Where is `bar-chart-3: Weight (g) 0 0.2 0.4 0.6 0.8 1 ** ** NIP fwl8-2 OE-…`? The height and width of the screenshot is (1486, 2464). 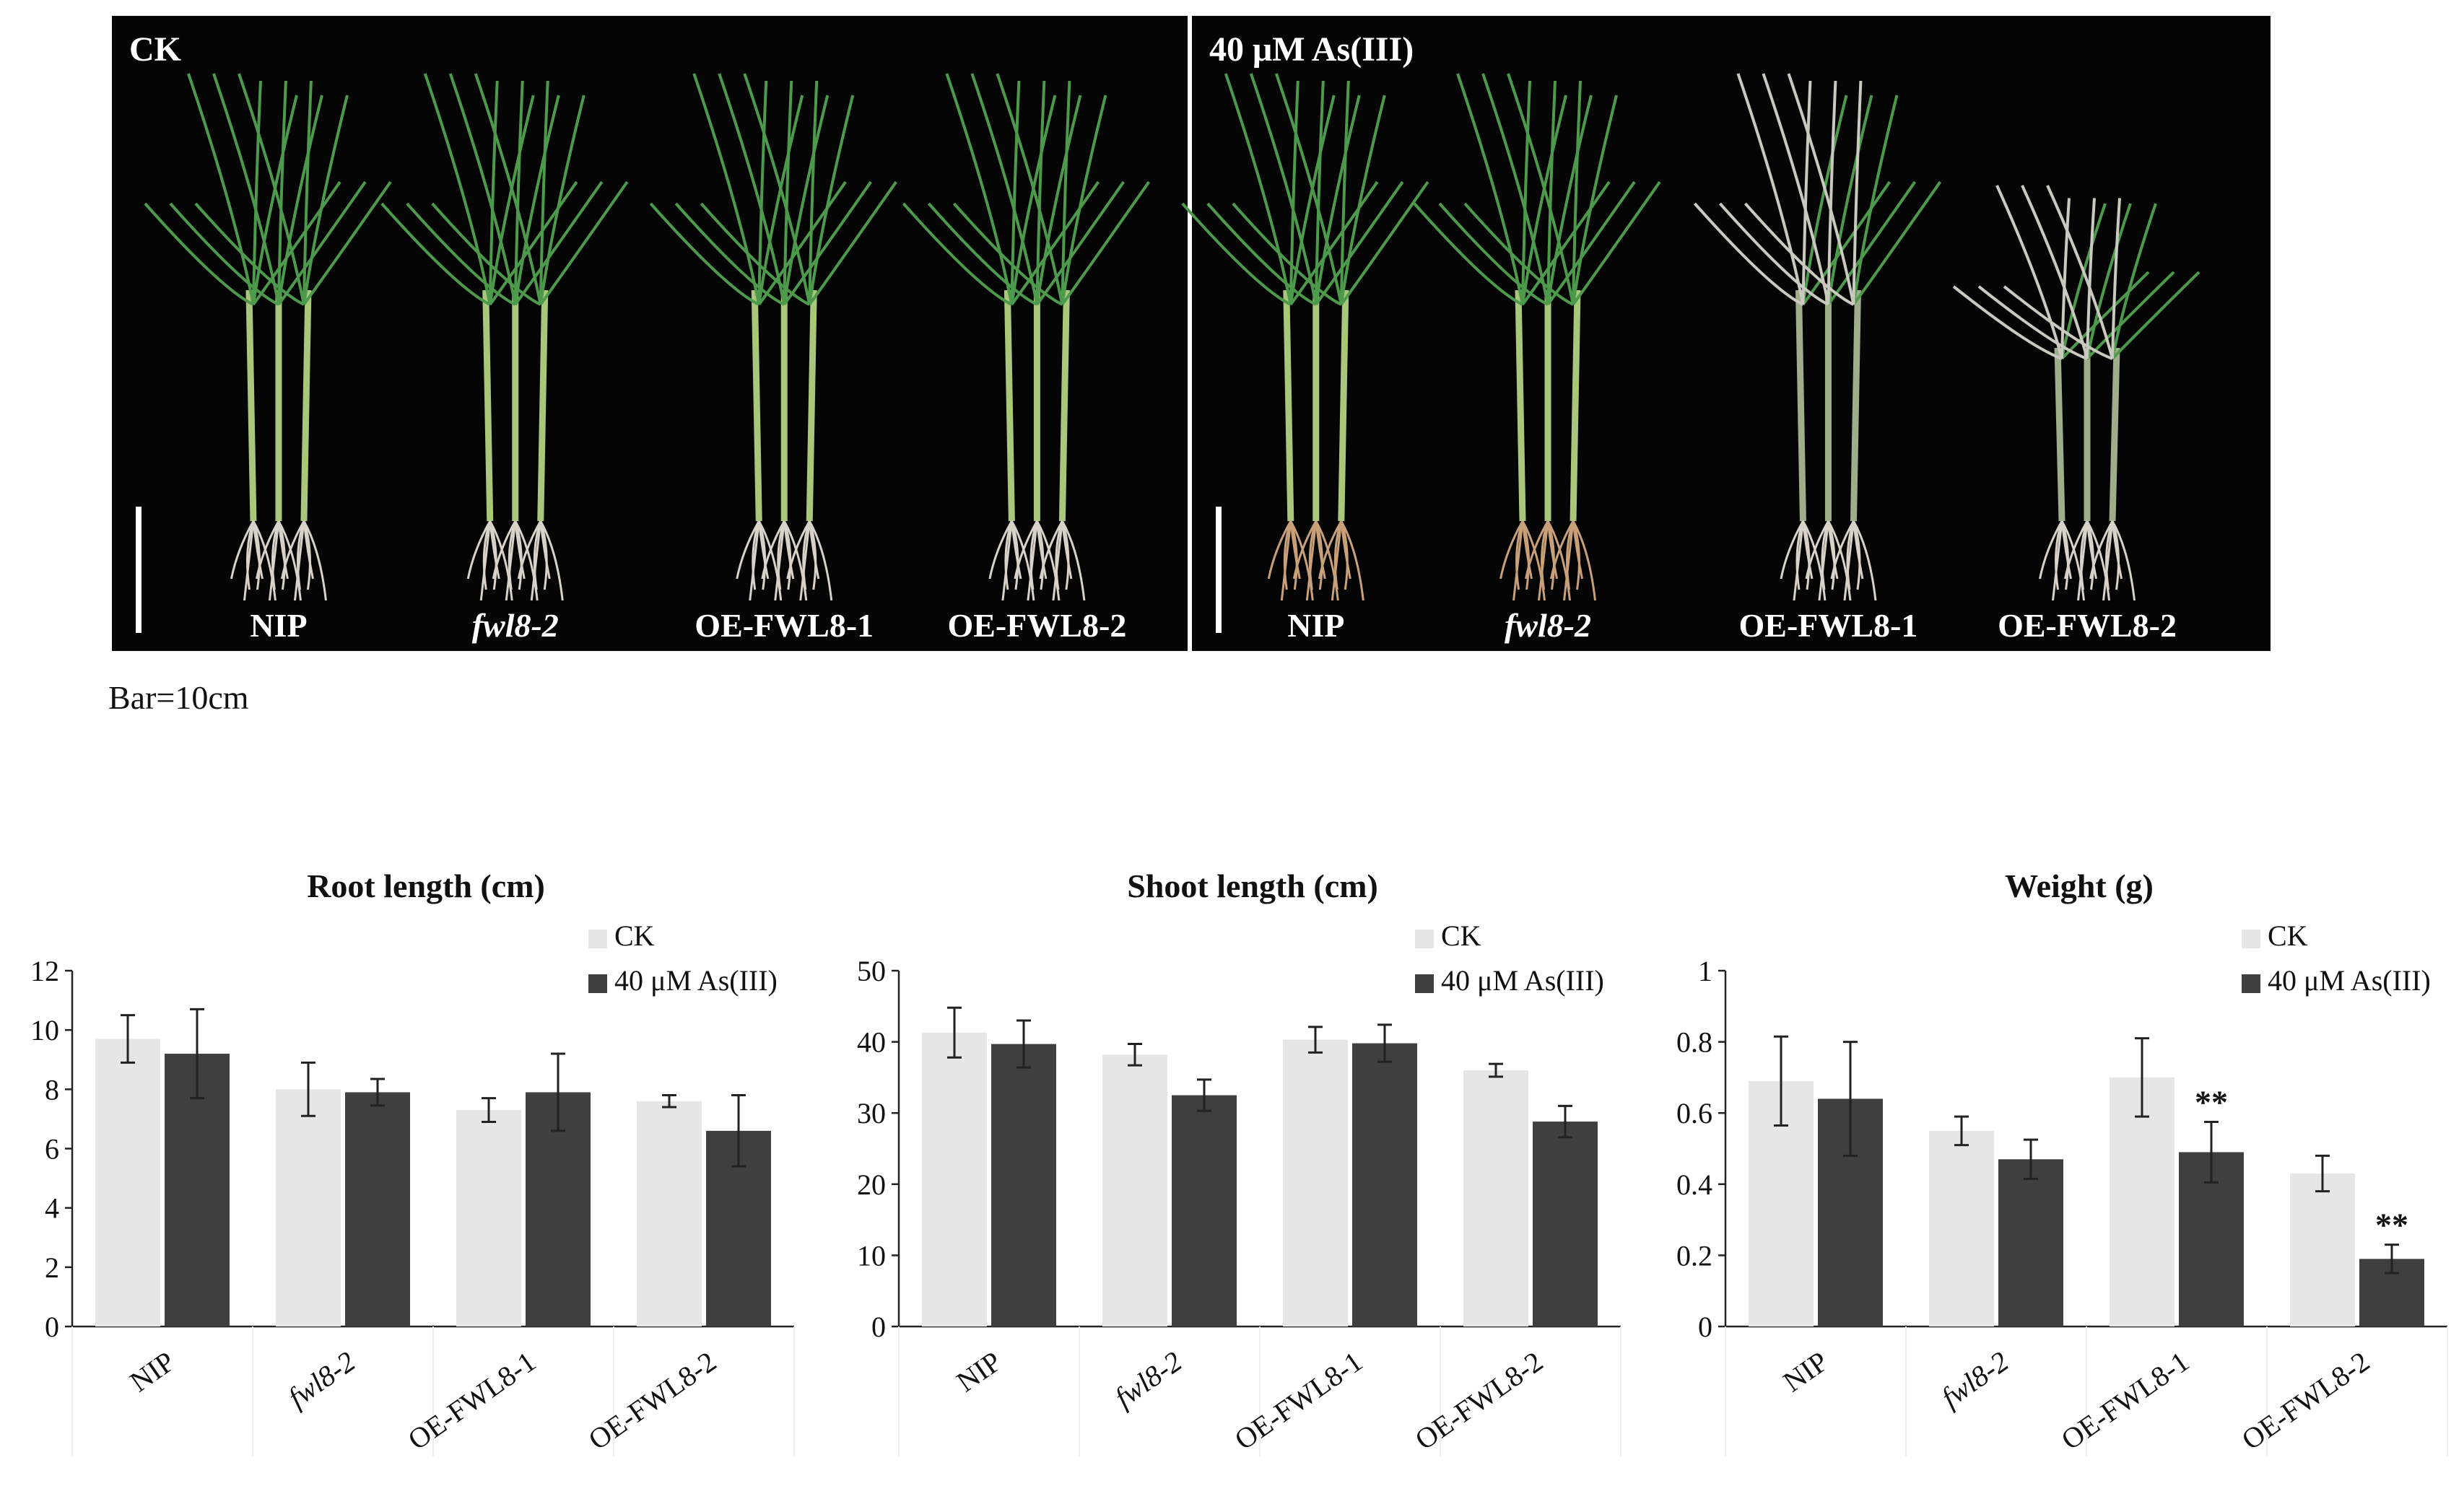 bar-chart-3: Weight (g) 0 0.2 0.4 0.6 0.8 1 ** ** NIP fwl8-2 OE-… is located at coordinates (2062, 1161).